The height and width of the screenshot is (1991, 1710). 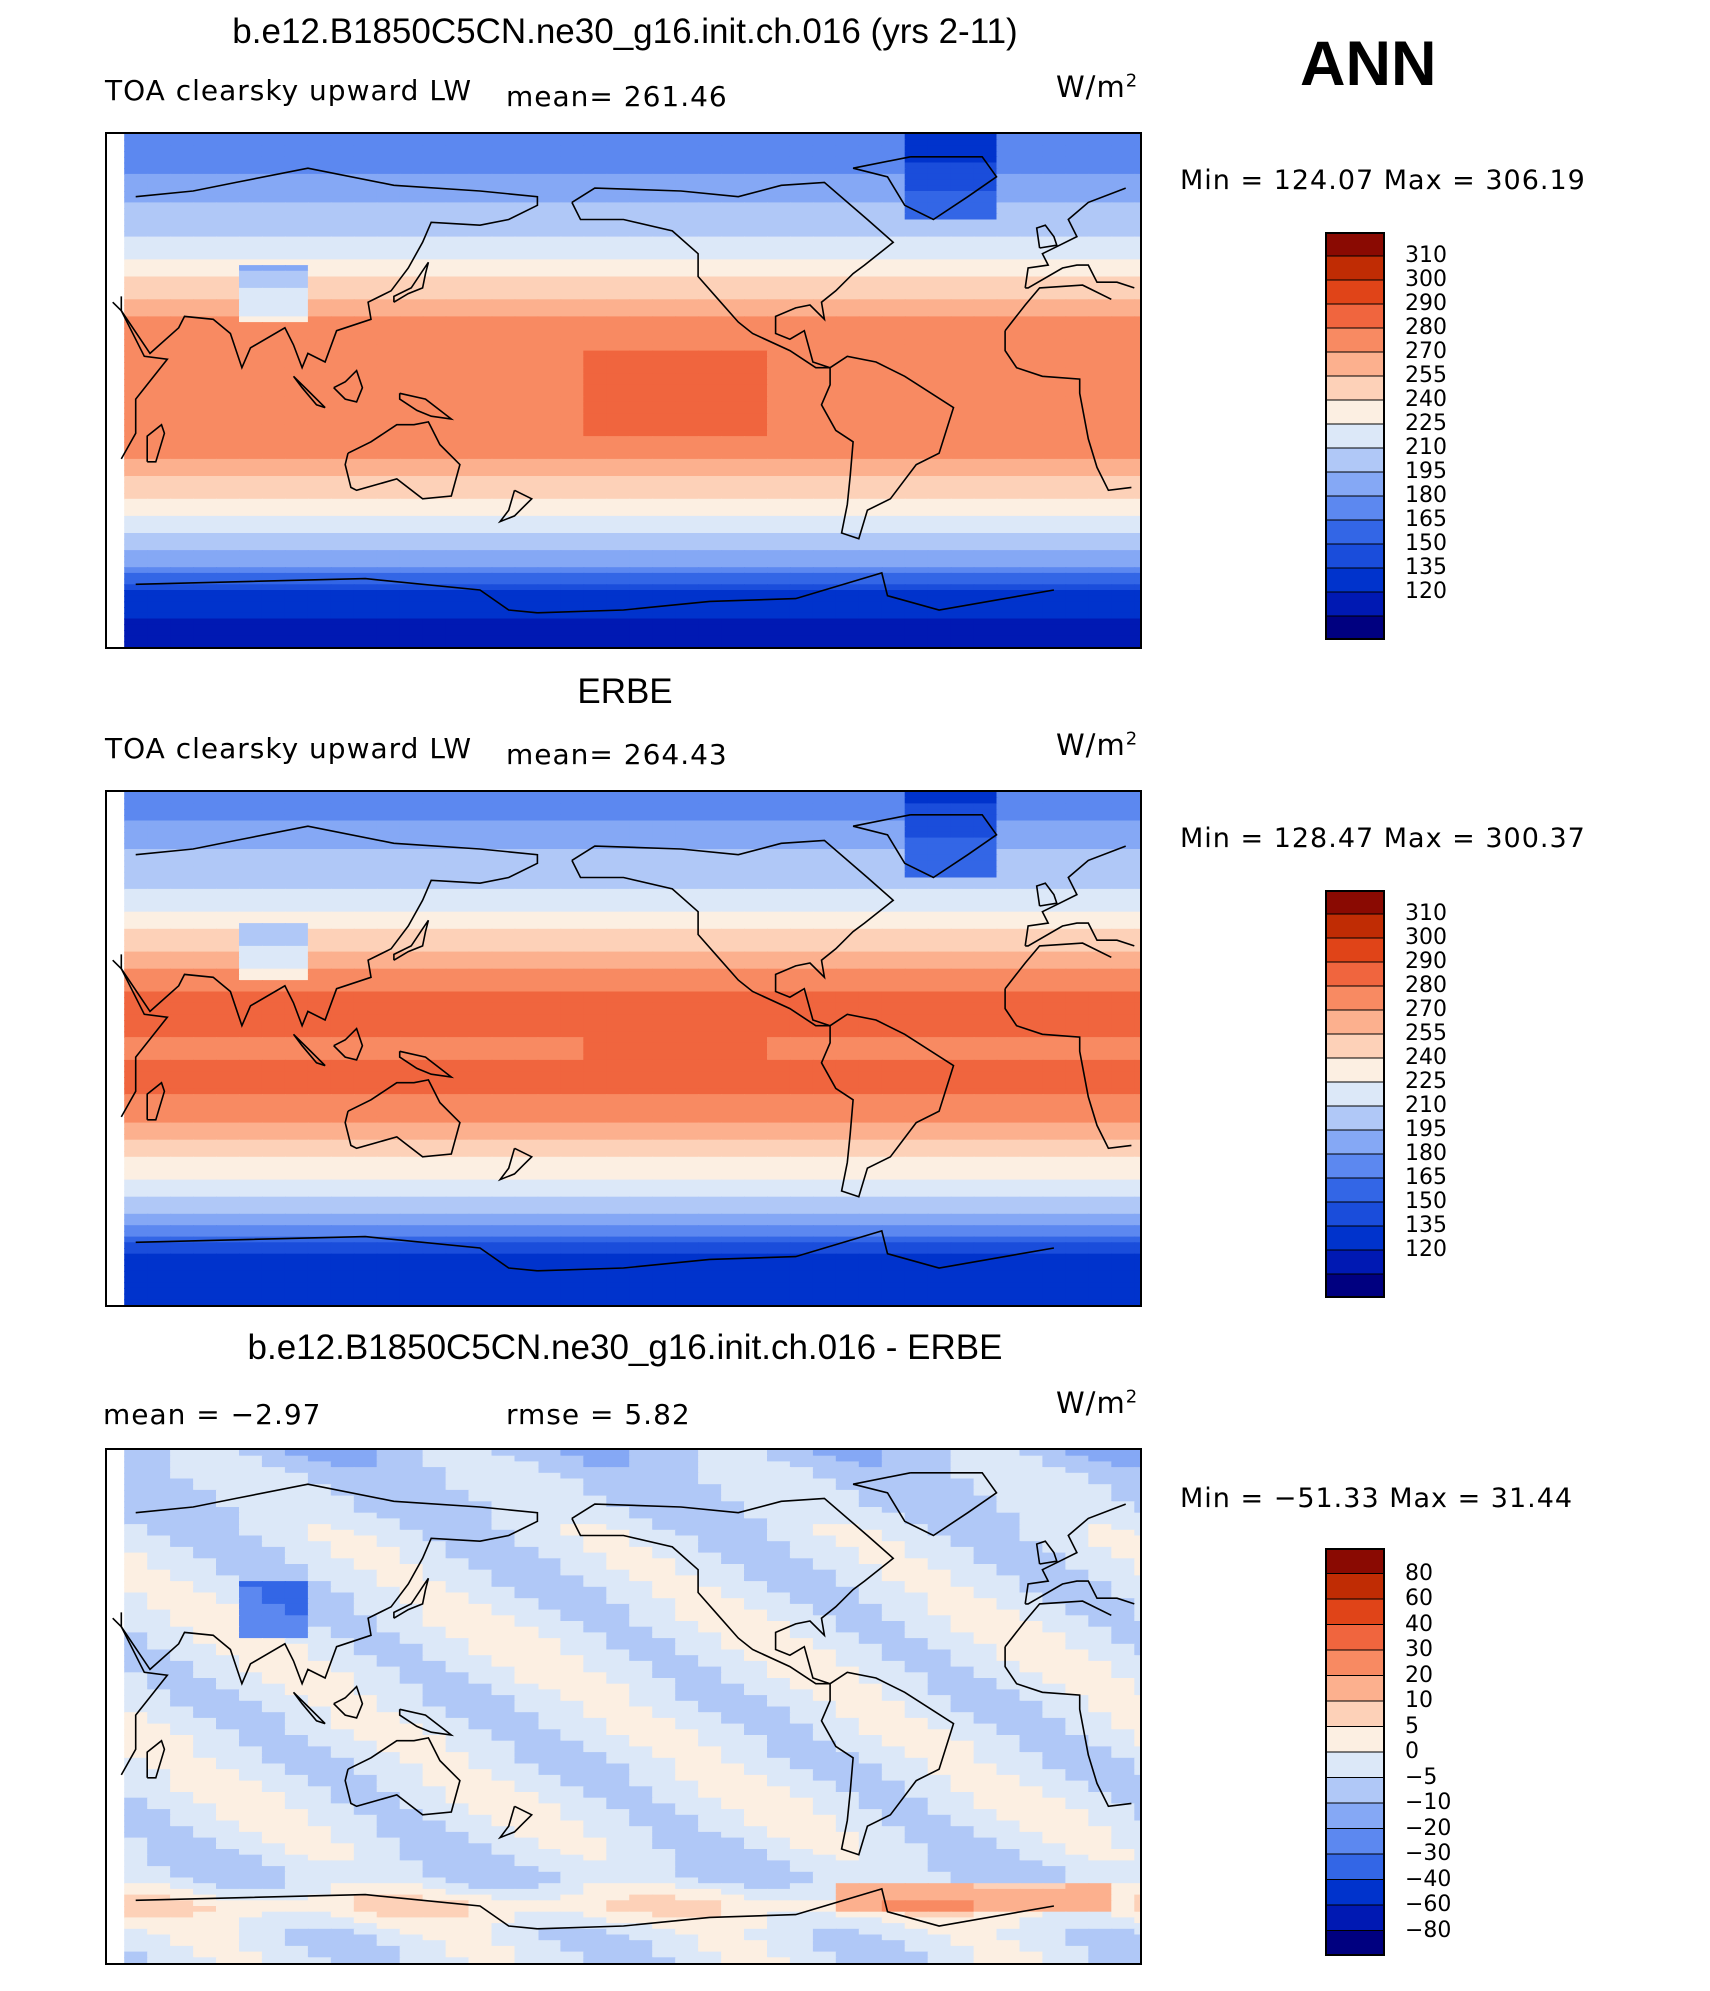 I want to click on colorbar-tick-label: 60, so click(x=1419, y=1598).